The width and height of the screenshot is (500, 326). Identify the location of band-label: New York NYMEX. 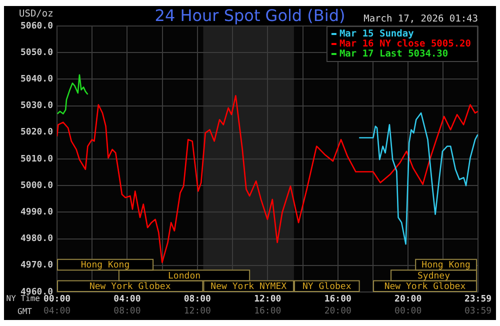
(249, 287).